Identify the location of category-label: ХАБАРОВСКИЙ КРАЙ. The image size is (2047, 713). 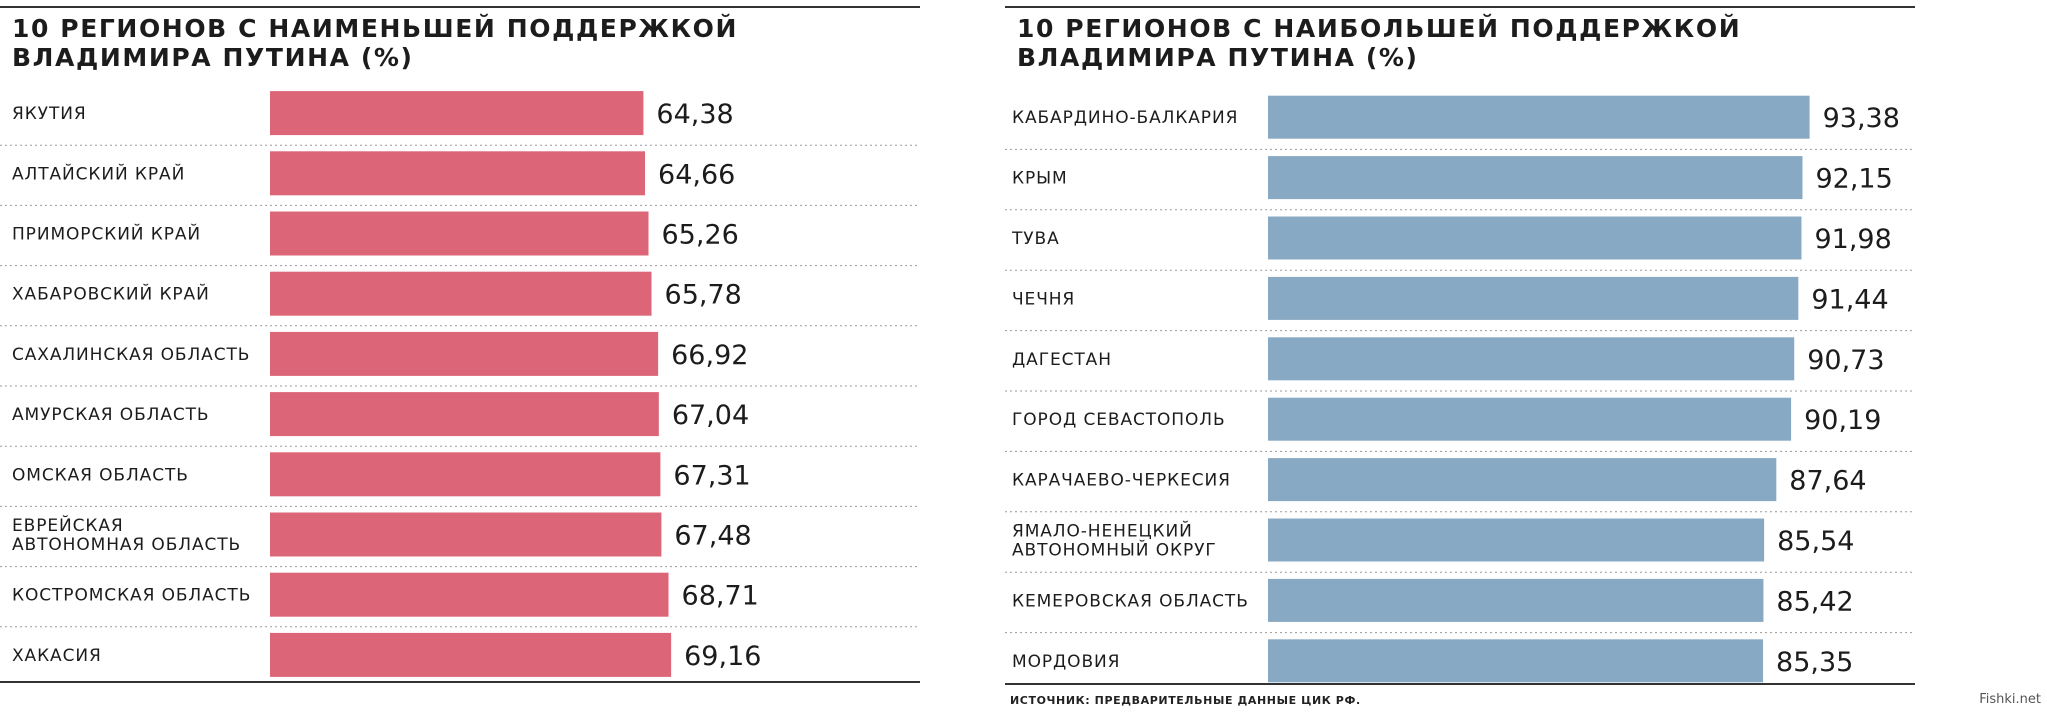
(111, 294).